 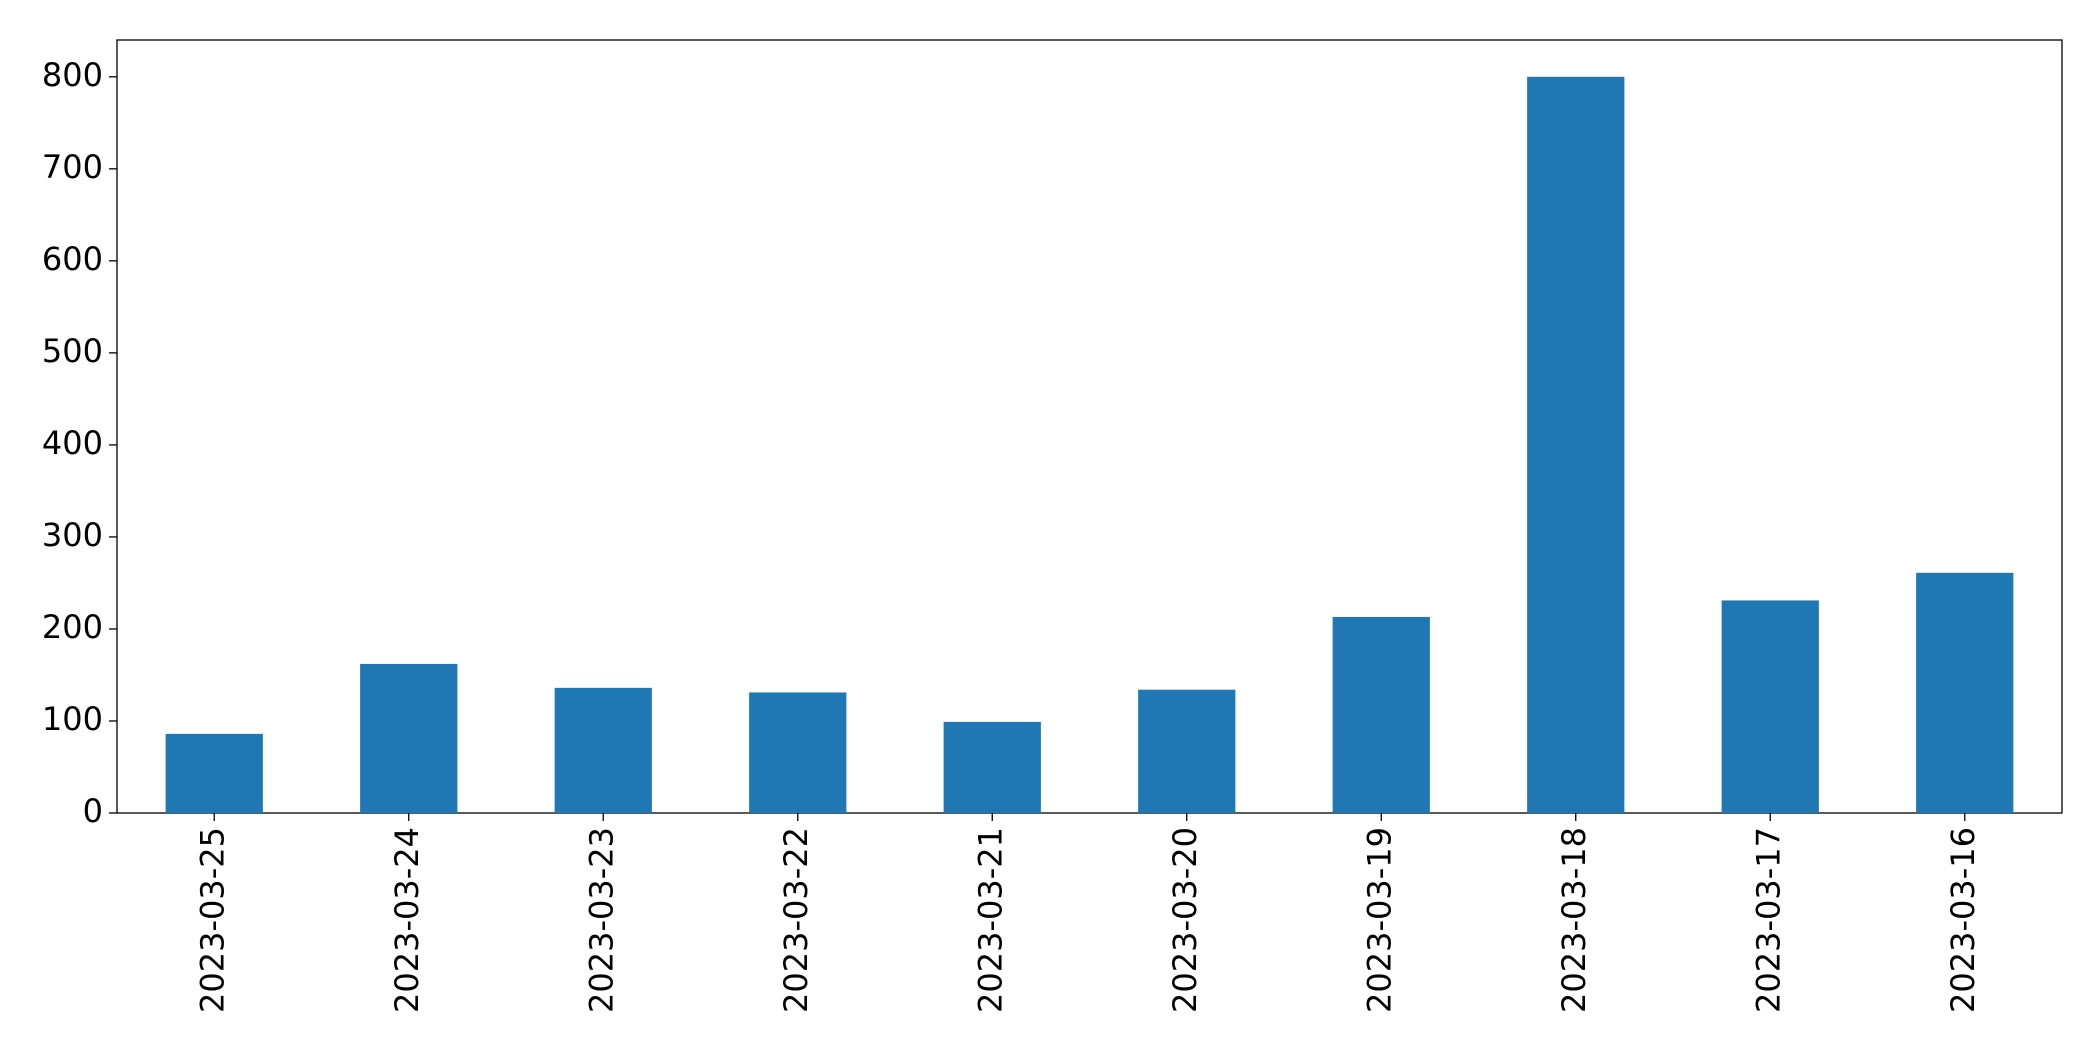 I want to click on x-tick-label: 2023-03-18, so click(x=1574, y=920).